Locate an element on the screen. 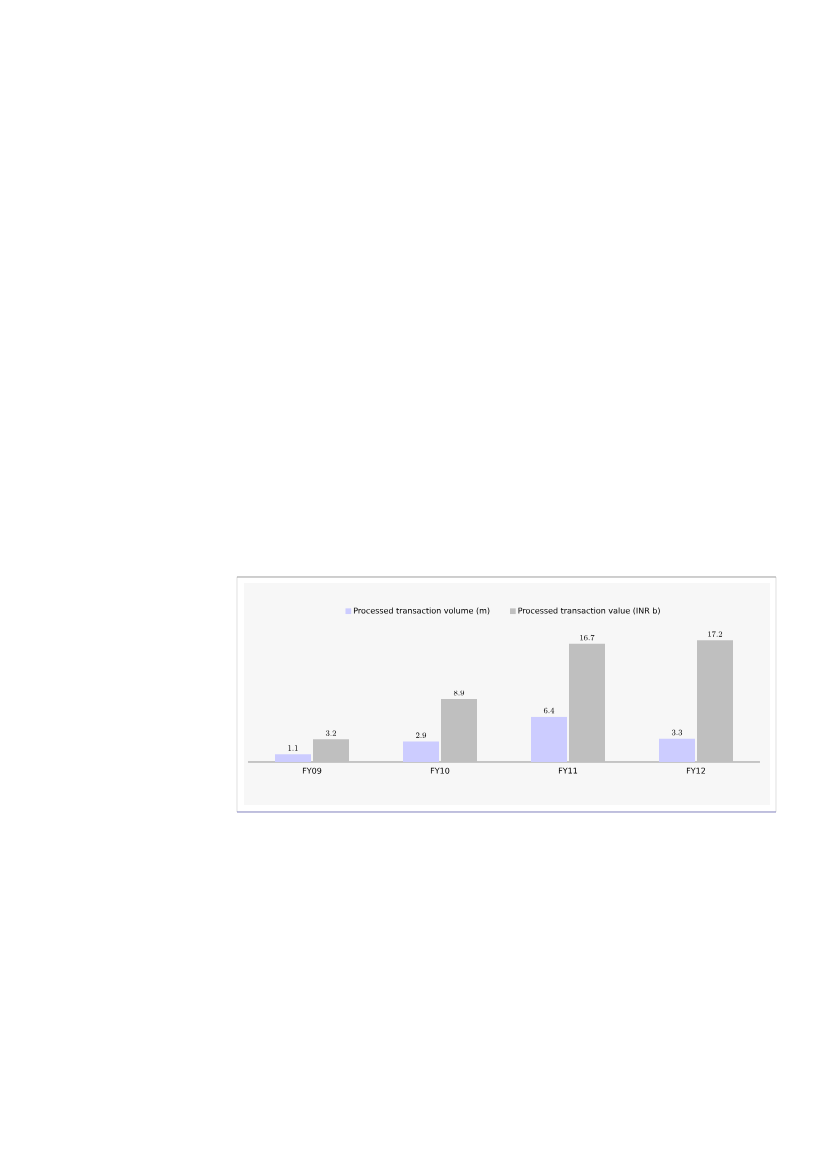 The height and width of the screenshot is (1169, 826). data-label: 6.4 is located at coordinates (549, 710).